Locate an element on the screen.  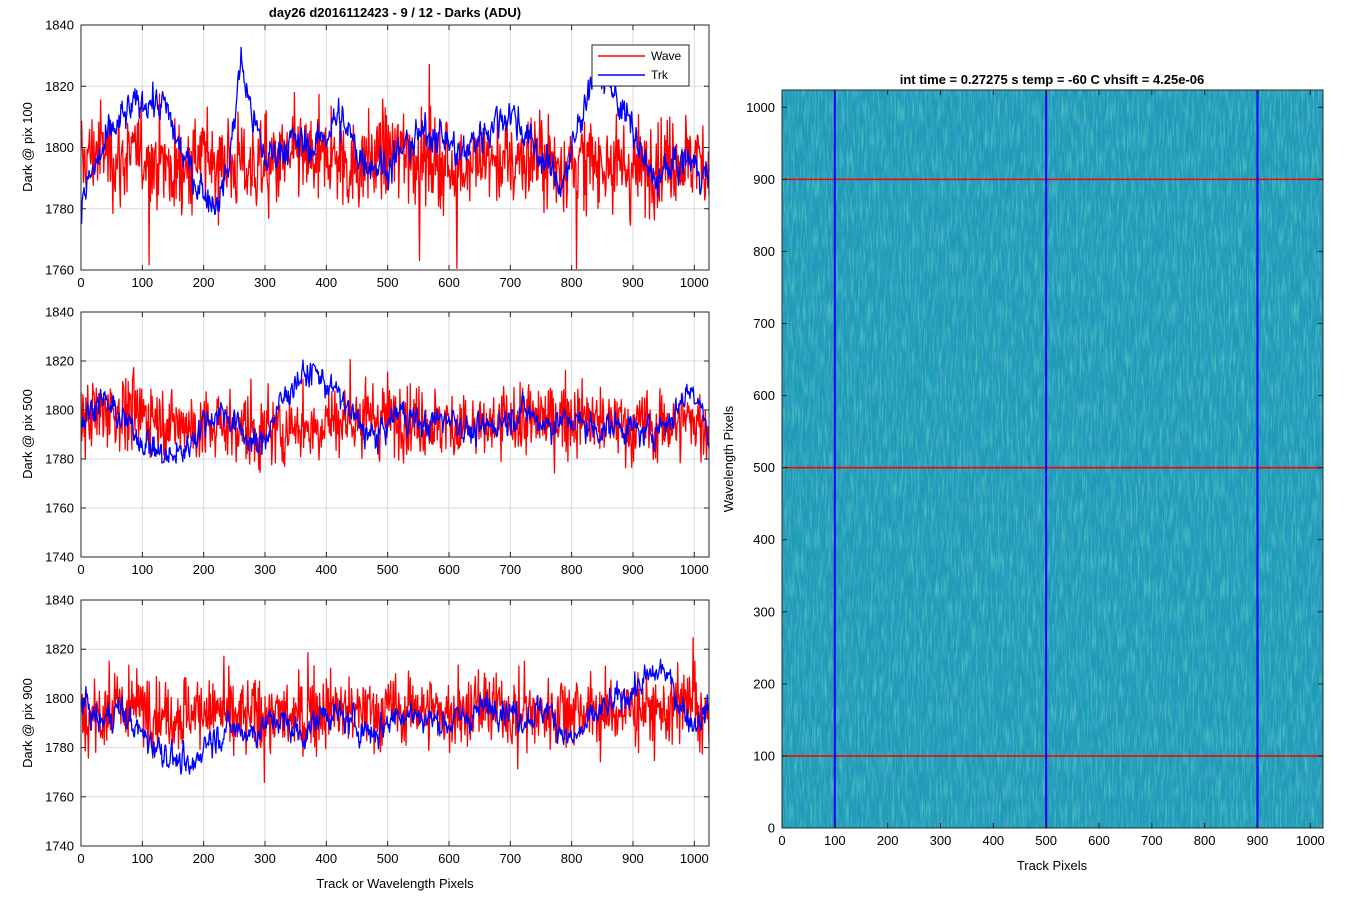
y-tick-label: 100 is located at coordinates (764, 755).